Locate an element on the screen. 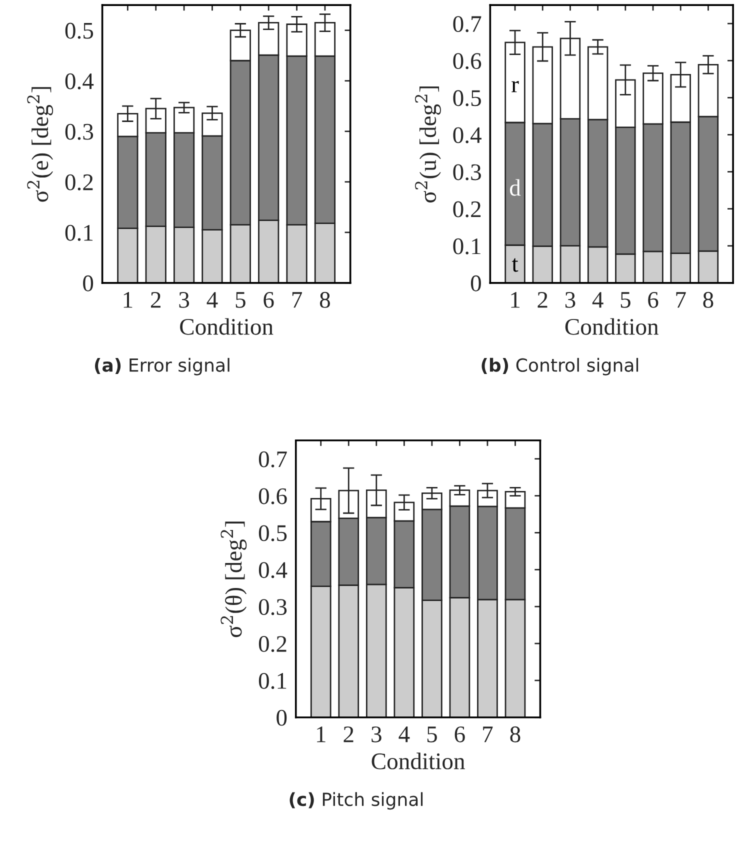 The height and width of the screenshot is (842, 736). y-axis-title: σ$^{2}$(e) [deg$^{2}$] is located at coordinates (40, 144).